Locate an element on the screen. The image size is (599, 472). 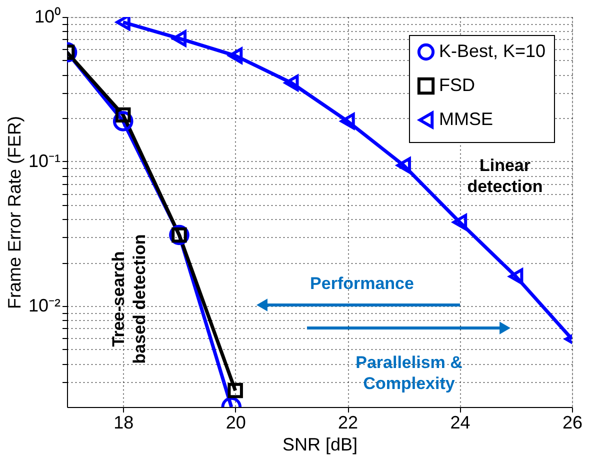
y-tick-label: 10⁻¹ is located at coordinates (44, 161).